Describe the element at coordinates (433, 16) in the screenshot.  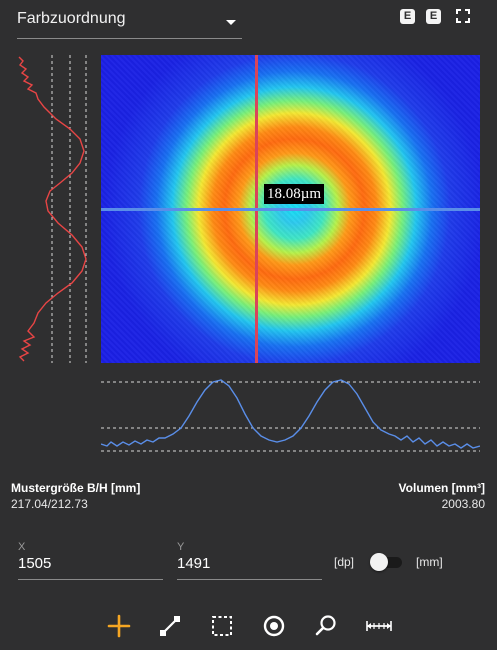
I see `export-button-2: E` at that location.